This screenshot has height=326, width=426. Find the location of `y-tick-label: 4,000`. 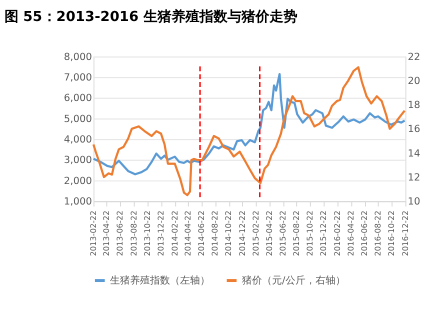

y-tick-label: 4,000 is located at coordinates (78, 140).